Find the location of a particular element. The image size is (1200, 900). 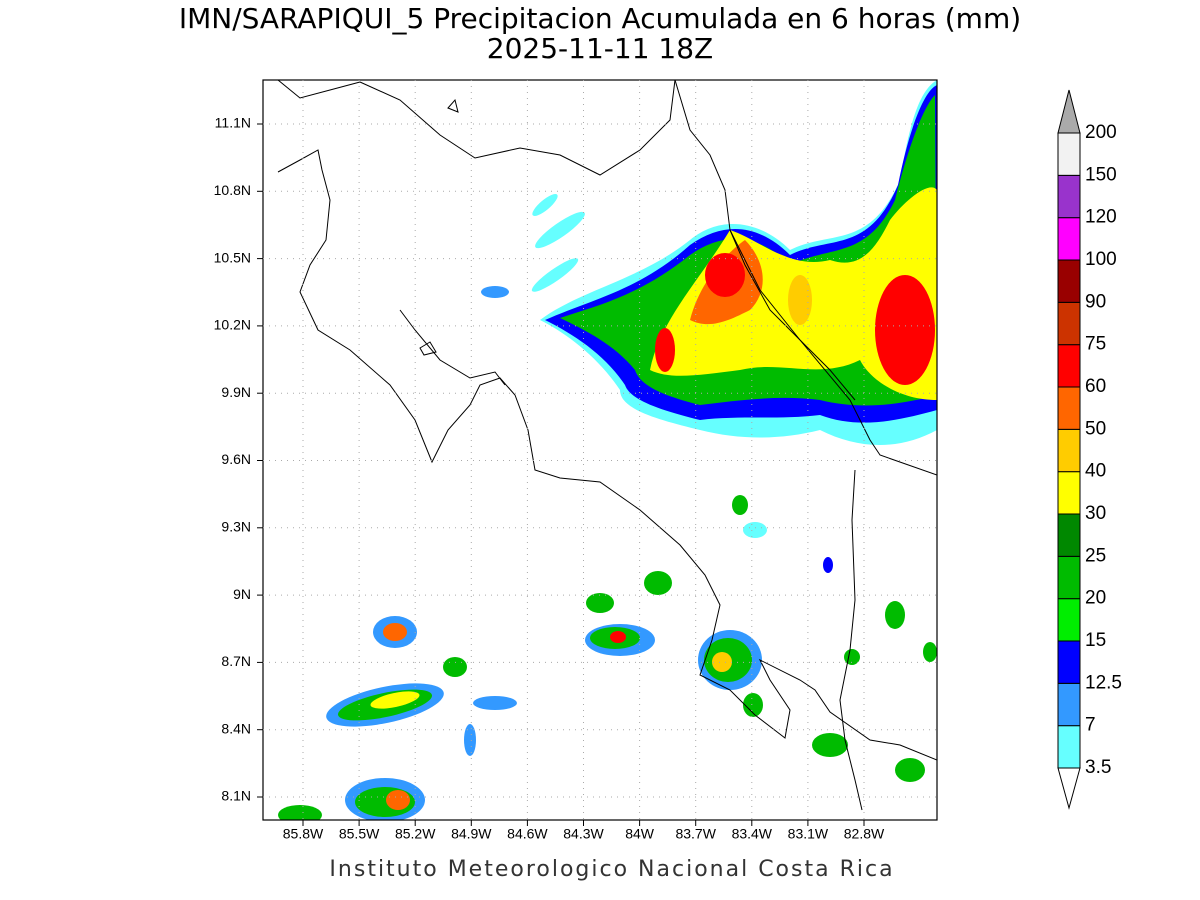

lon-label: 83.1W is located at coordinates (808, 834).